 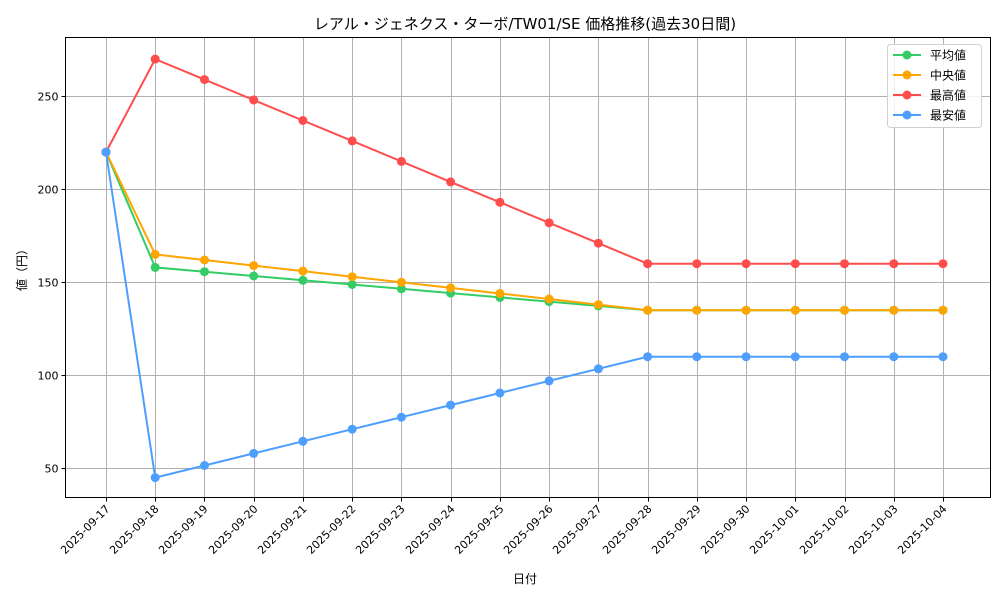 What do you see at coordinates (934, 86) in the screenshot?
I see `legend-box` at bounding box center [934, 86].